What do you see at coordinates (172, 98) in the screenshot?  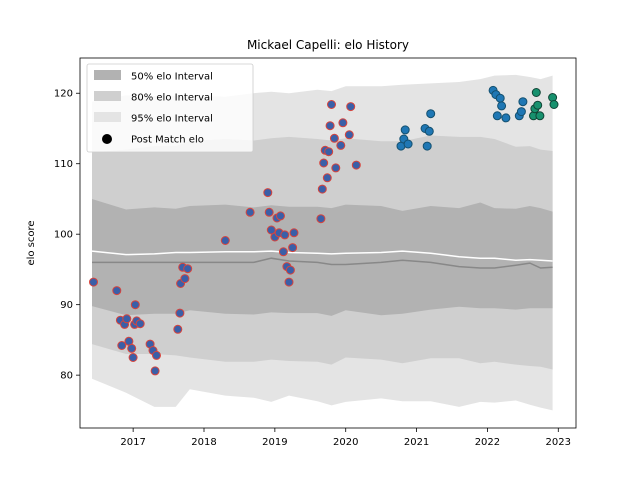 I see `legend-label-80: 80% elo Interval` at bounding box center [172, 98].